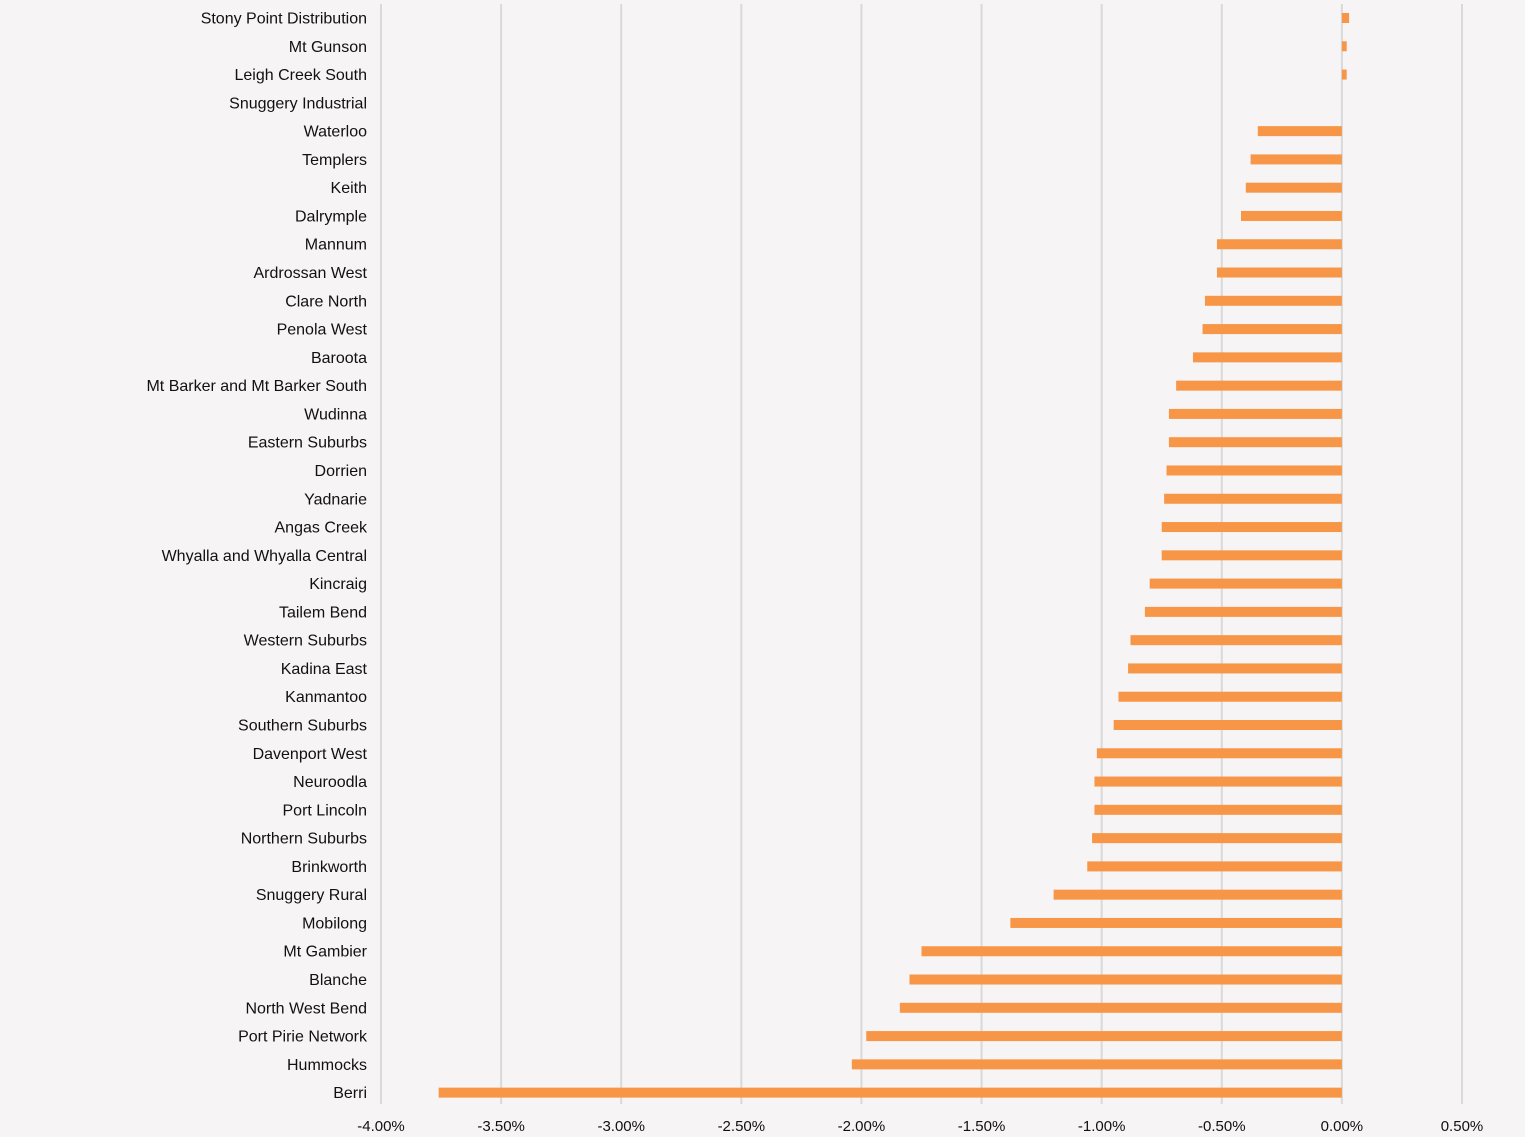 The height and width of the screenshot is (1137, 1525). I want to click on category-label: Snuggery Rural, so click(311, 895).